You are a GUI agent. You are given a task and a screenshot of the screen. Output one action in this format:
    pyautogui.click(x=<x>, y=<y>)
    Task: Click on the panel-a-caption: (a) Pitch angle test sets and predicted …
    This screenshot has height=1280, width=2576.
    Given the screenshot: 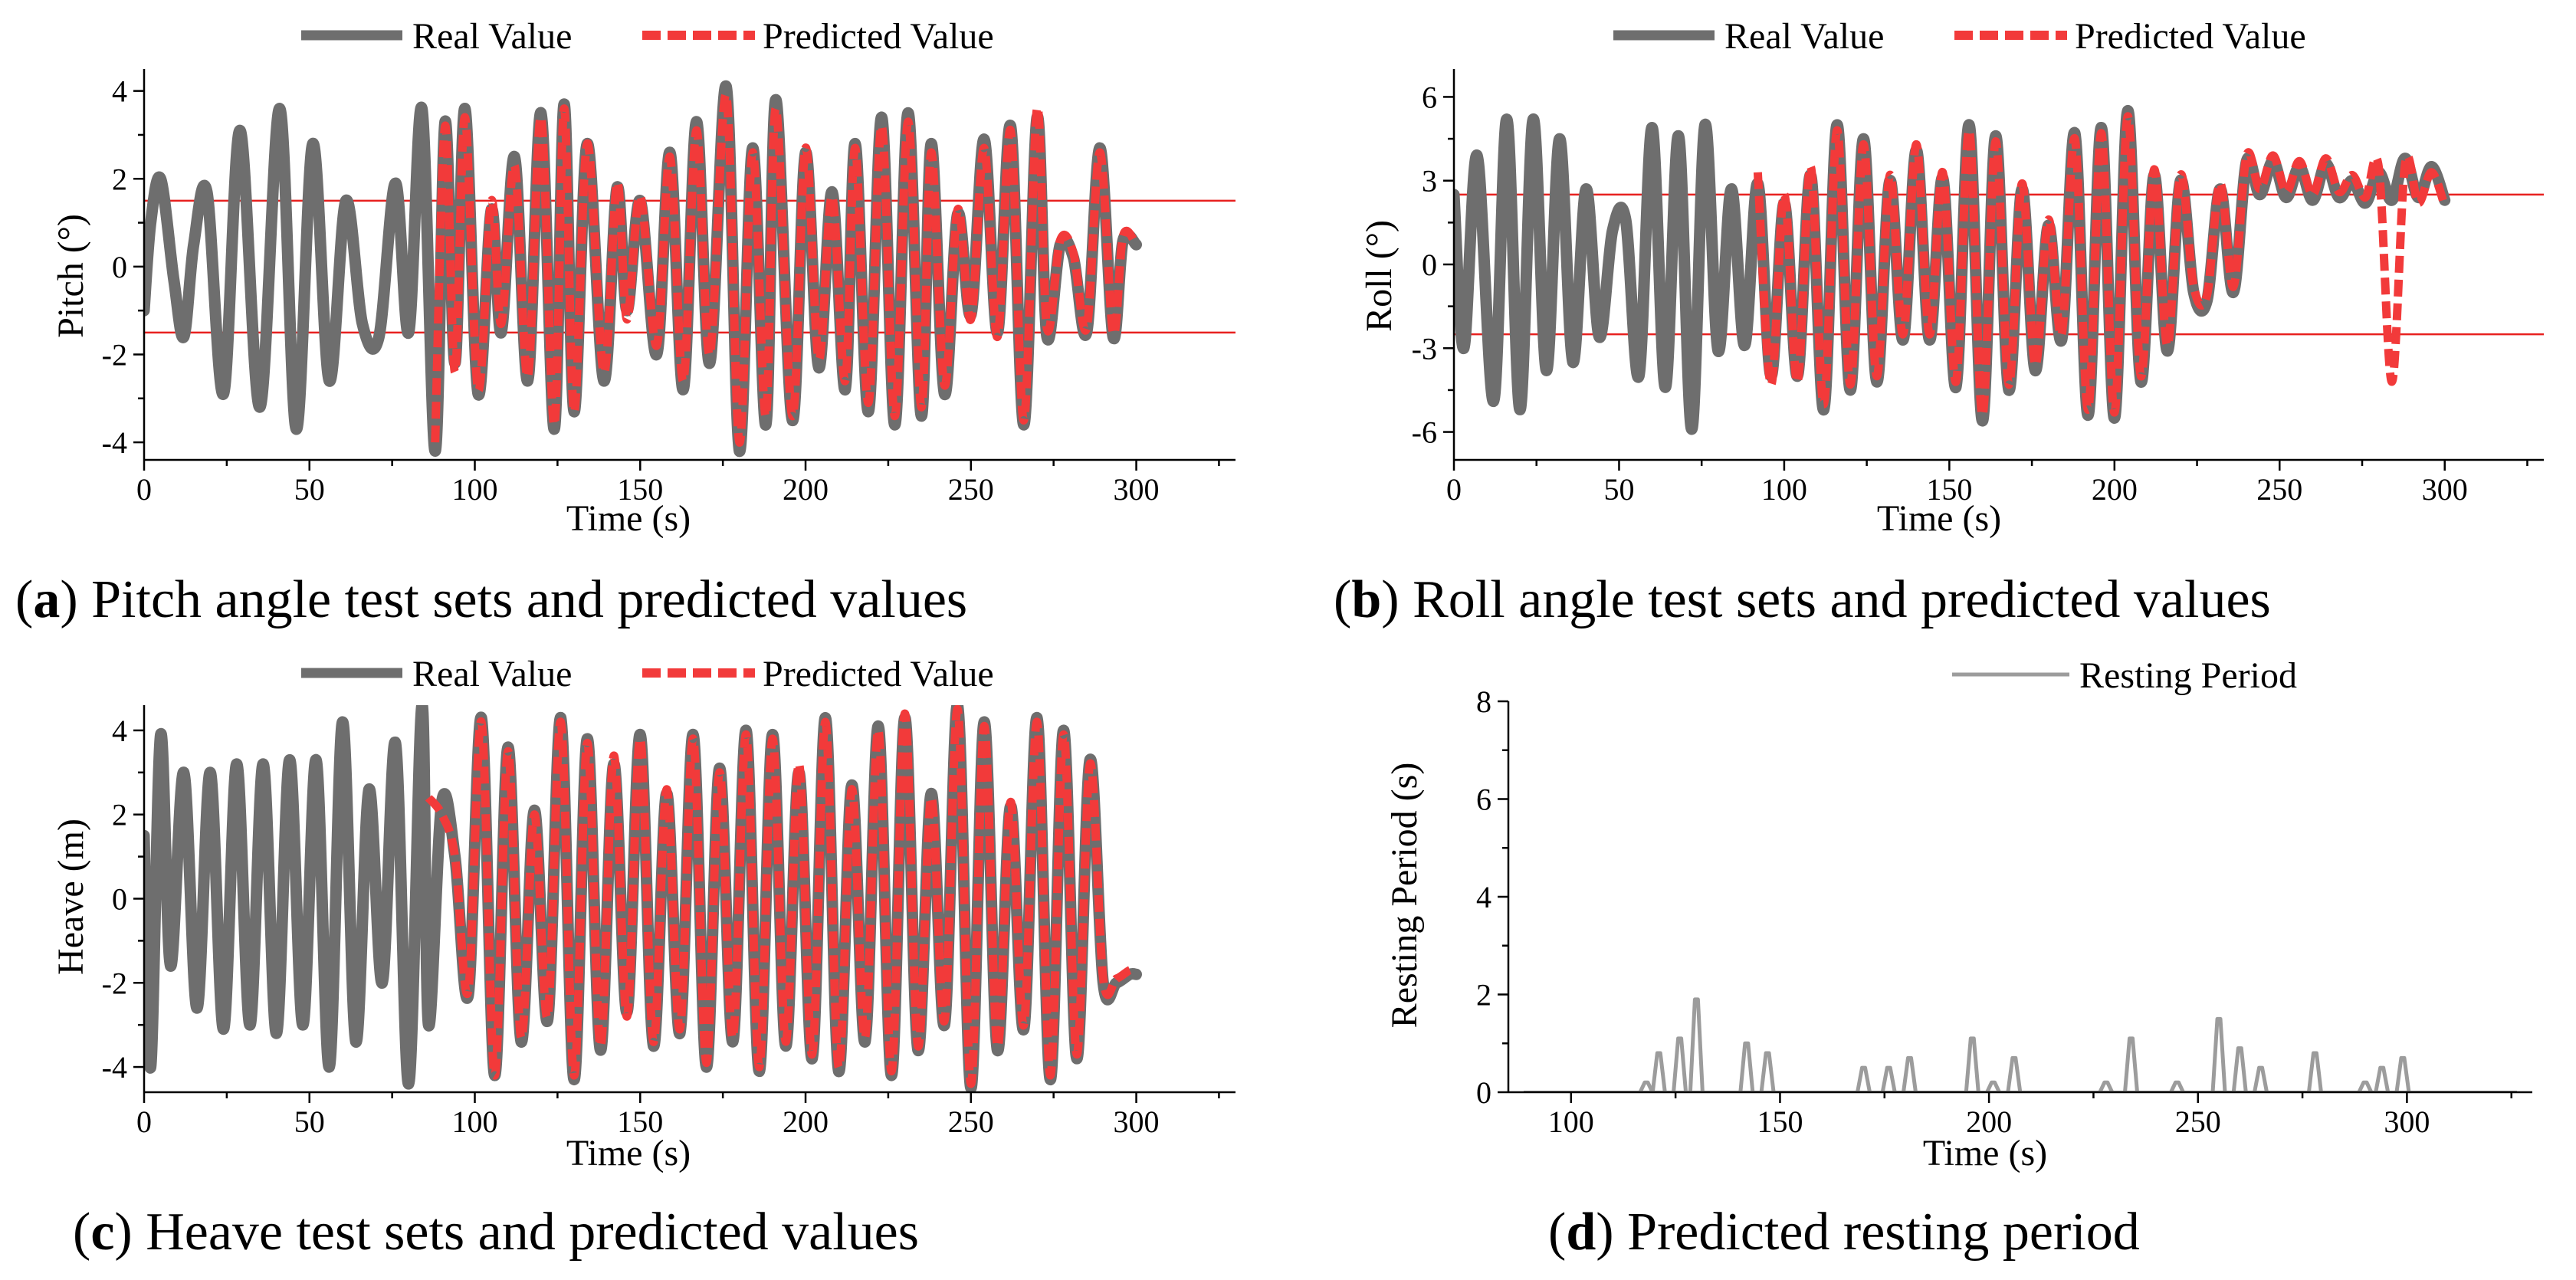 What is the action you would take?
    pyautogui.click(x=491, y=599)
    